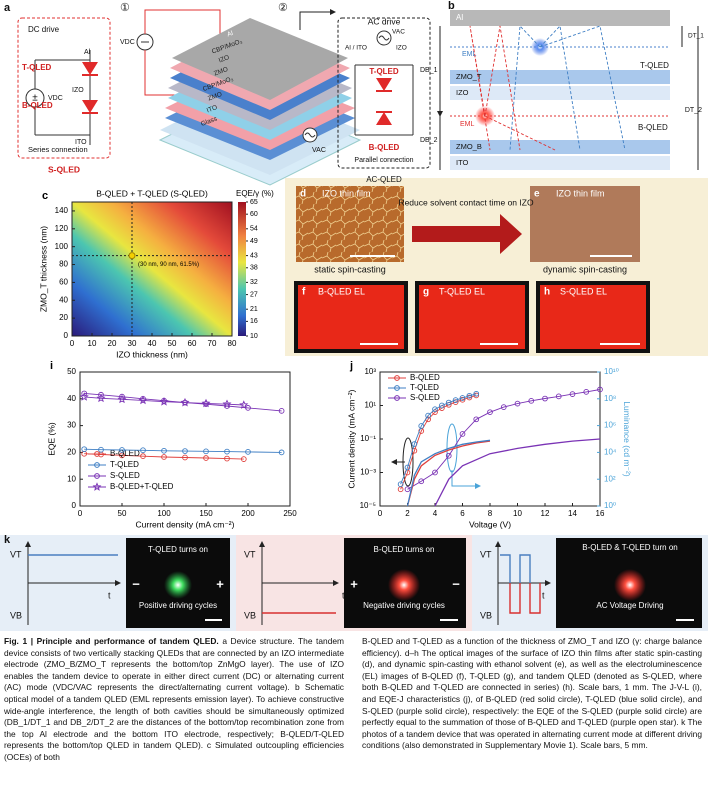 Image resolution: width=708 pixels, height=798 pixels. Describe the element at coordinates (132, 256) in the screenshot. I see `optimum-point` at that location.